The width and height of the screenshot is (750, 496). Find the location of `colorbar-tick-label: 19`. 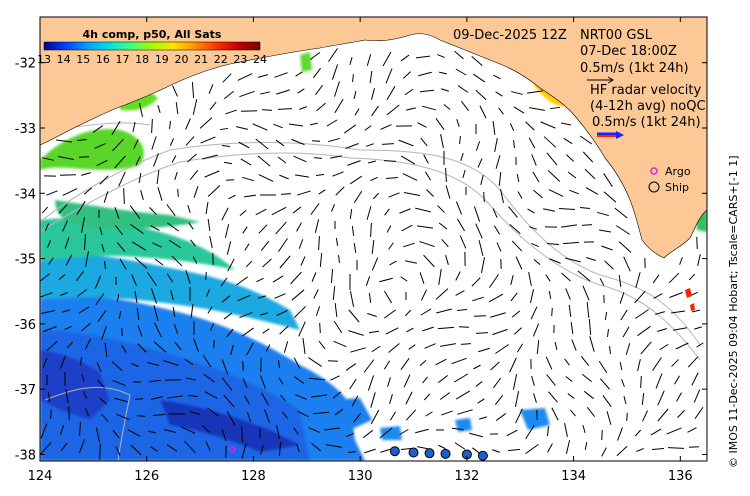

colorbar-tick-label: 19 is located at coordinates (162, 59).